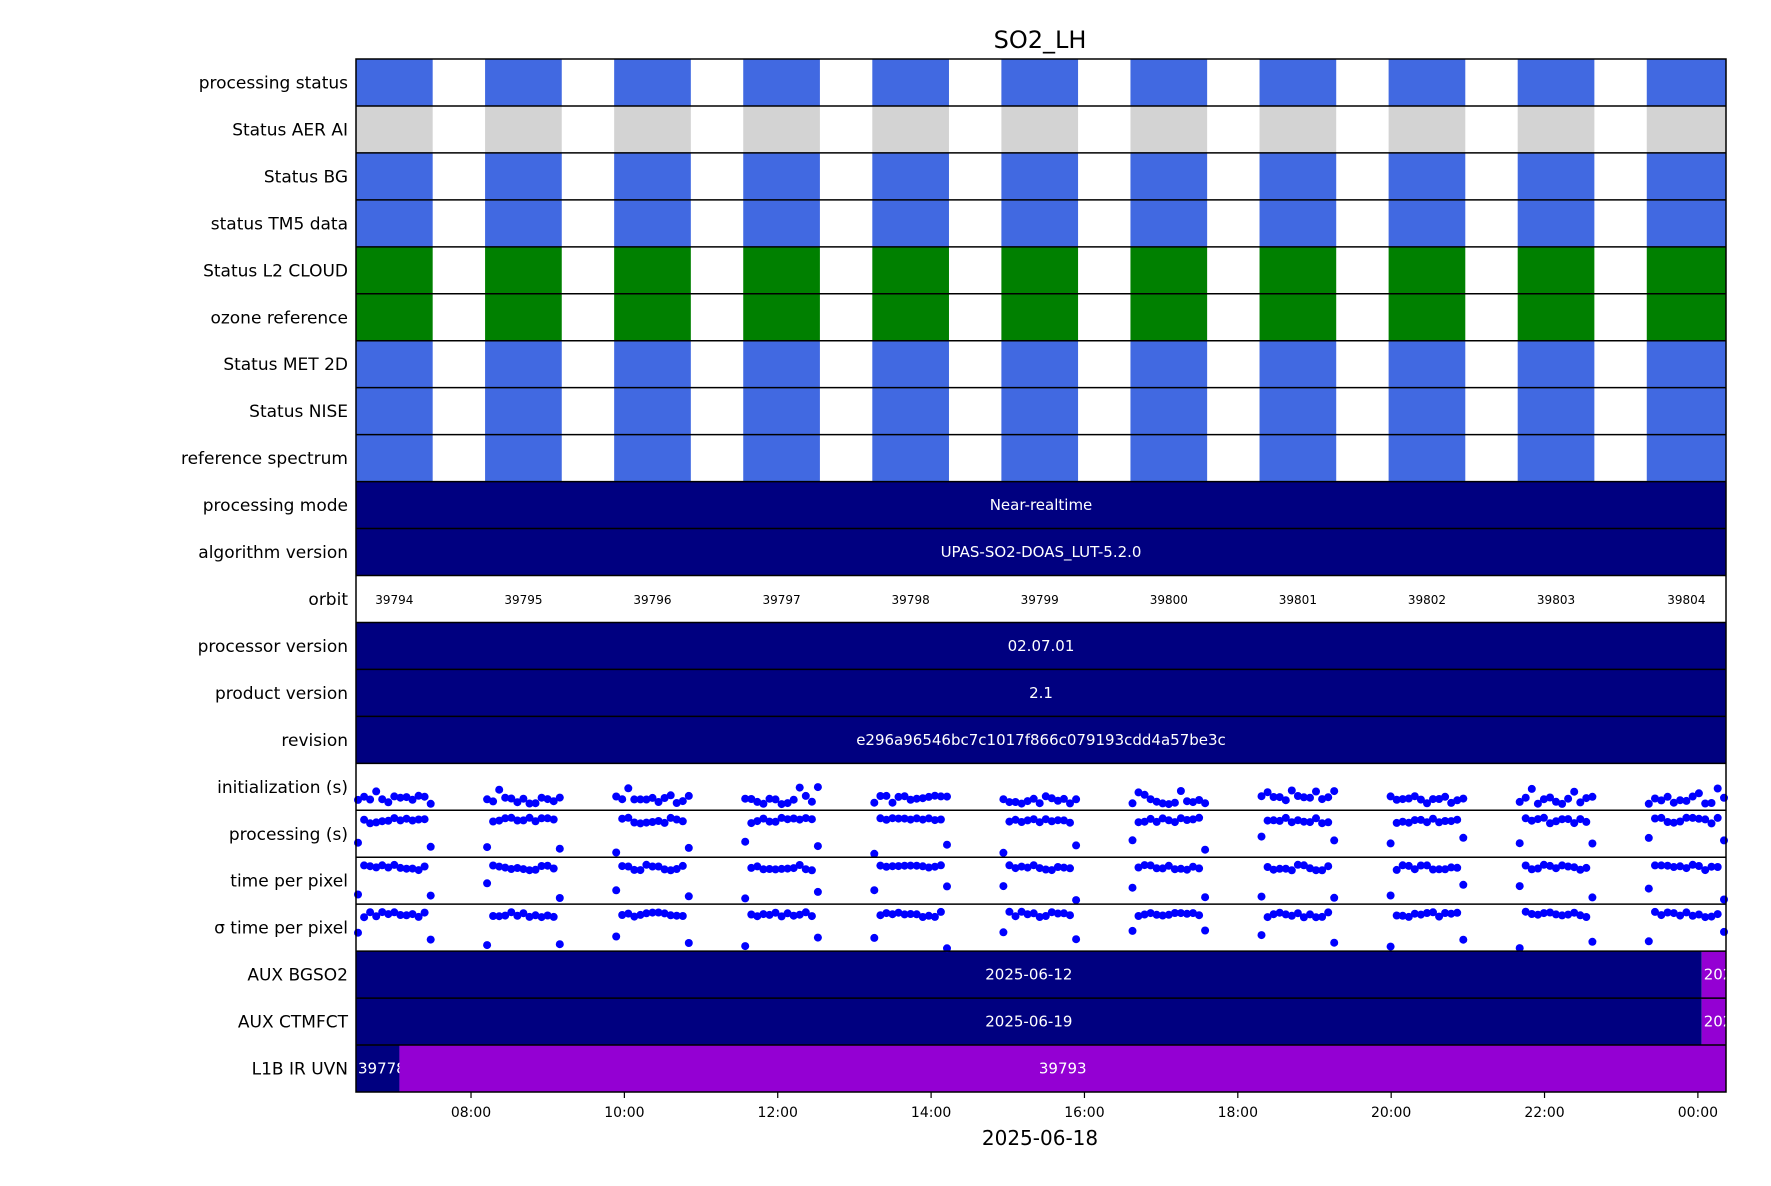 Image resolution: width=1771 pixels, height=1186 pixels. What do you see at coordinates (652, 600) in the screenshot?
I see `orbit-number: 39796` at bounding box center [652, 600].